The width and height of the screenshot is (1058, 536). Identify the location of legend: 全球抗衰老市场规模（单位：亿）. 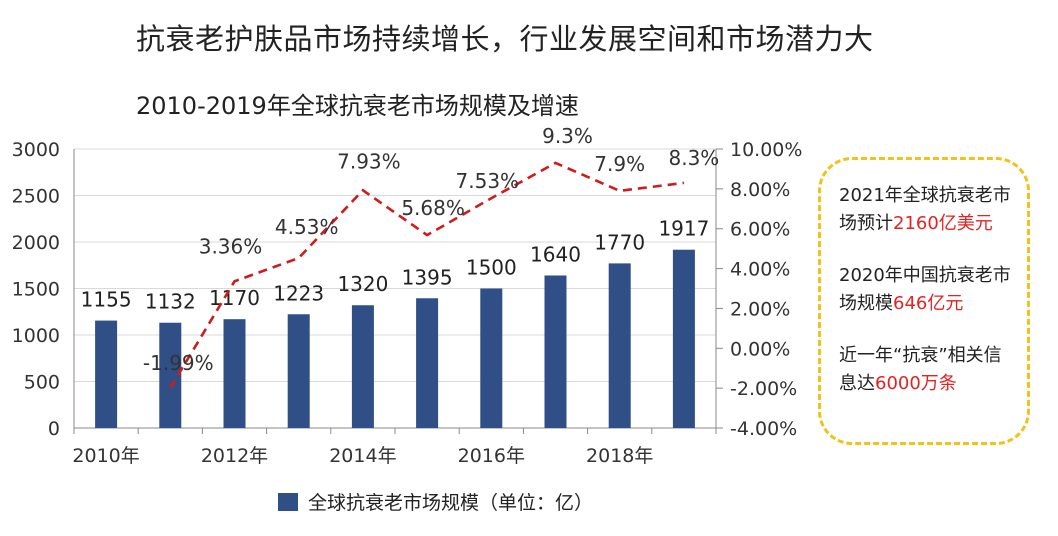
(435, 501).